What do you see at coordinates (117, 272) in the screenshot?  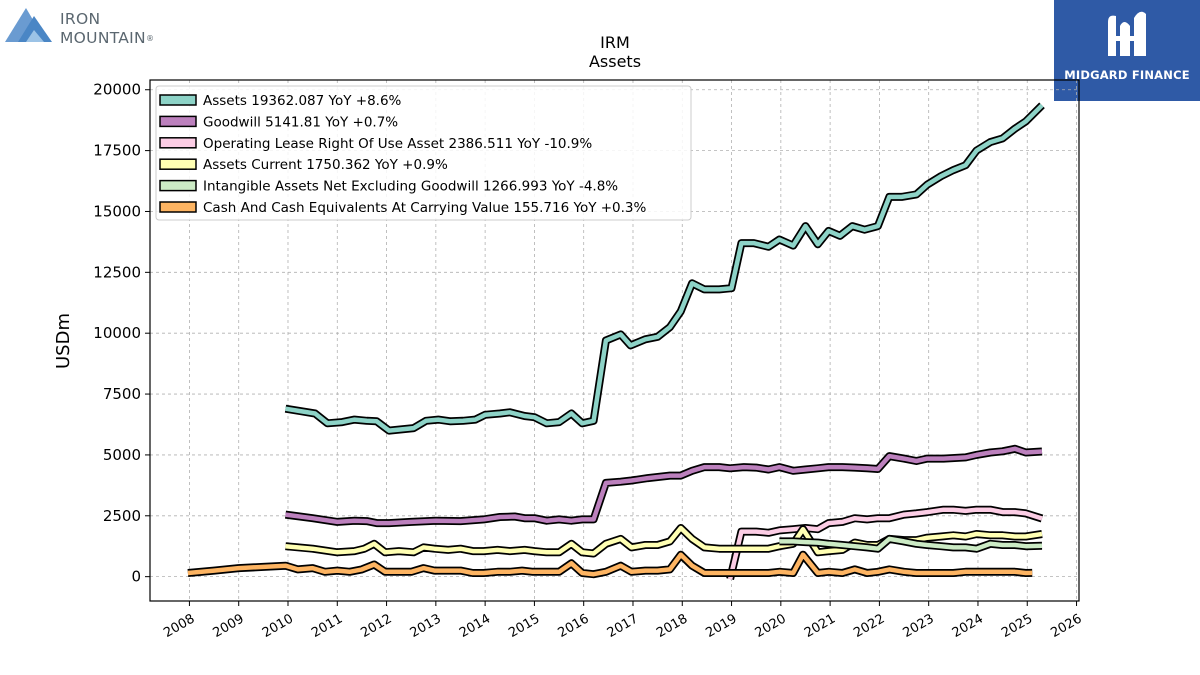 I see `y-tick-label: 12500` at bounding box center [117, 272].